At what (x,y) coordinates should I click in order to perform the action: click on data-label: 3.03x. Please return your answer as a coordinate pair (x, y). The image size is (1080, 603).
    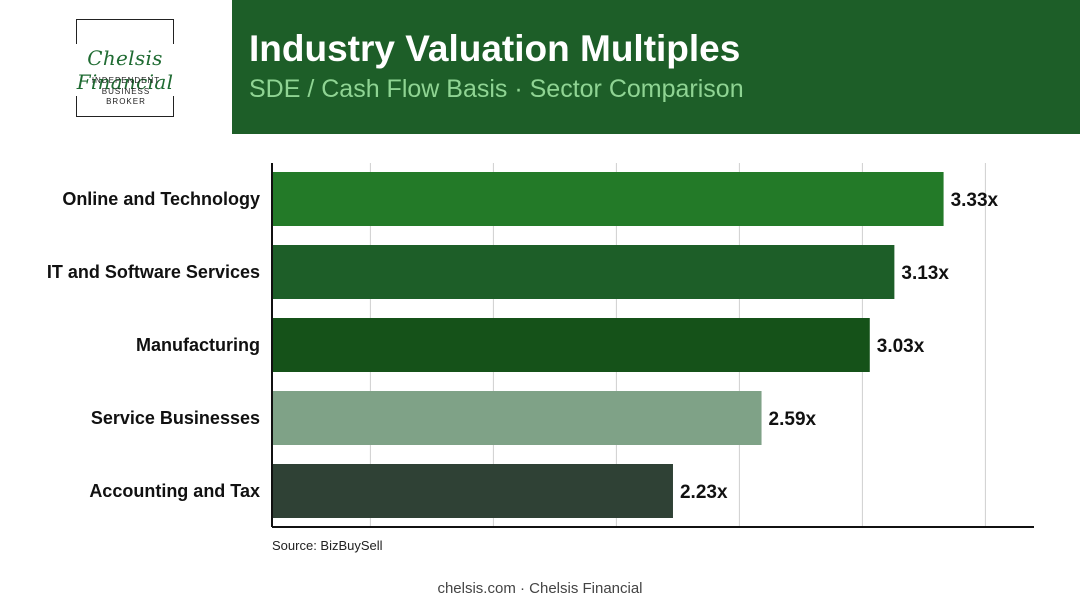
    Looking at the image, I should click on (901, 346).